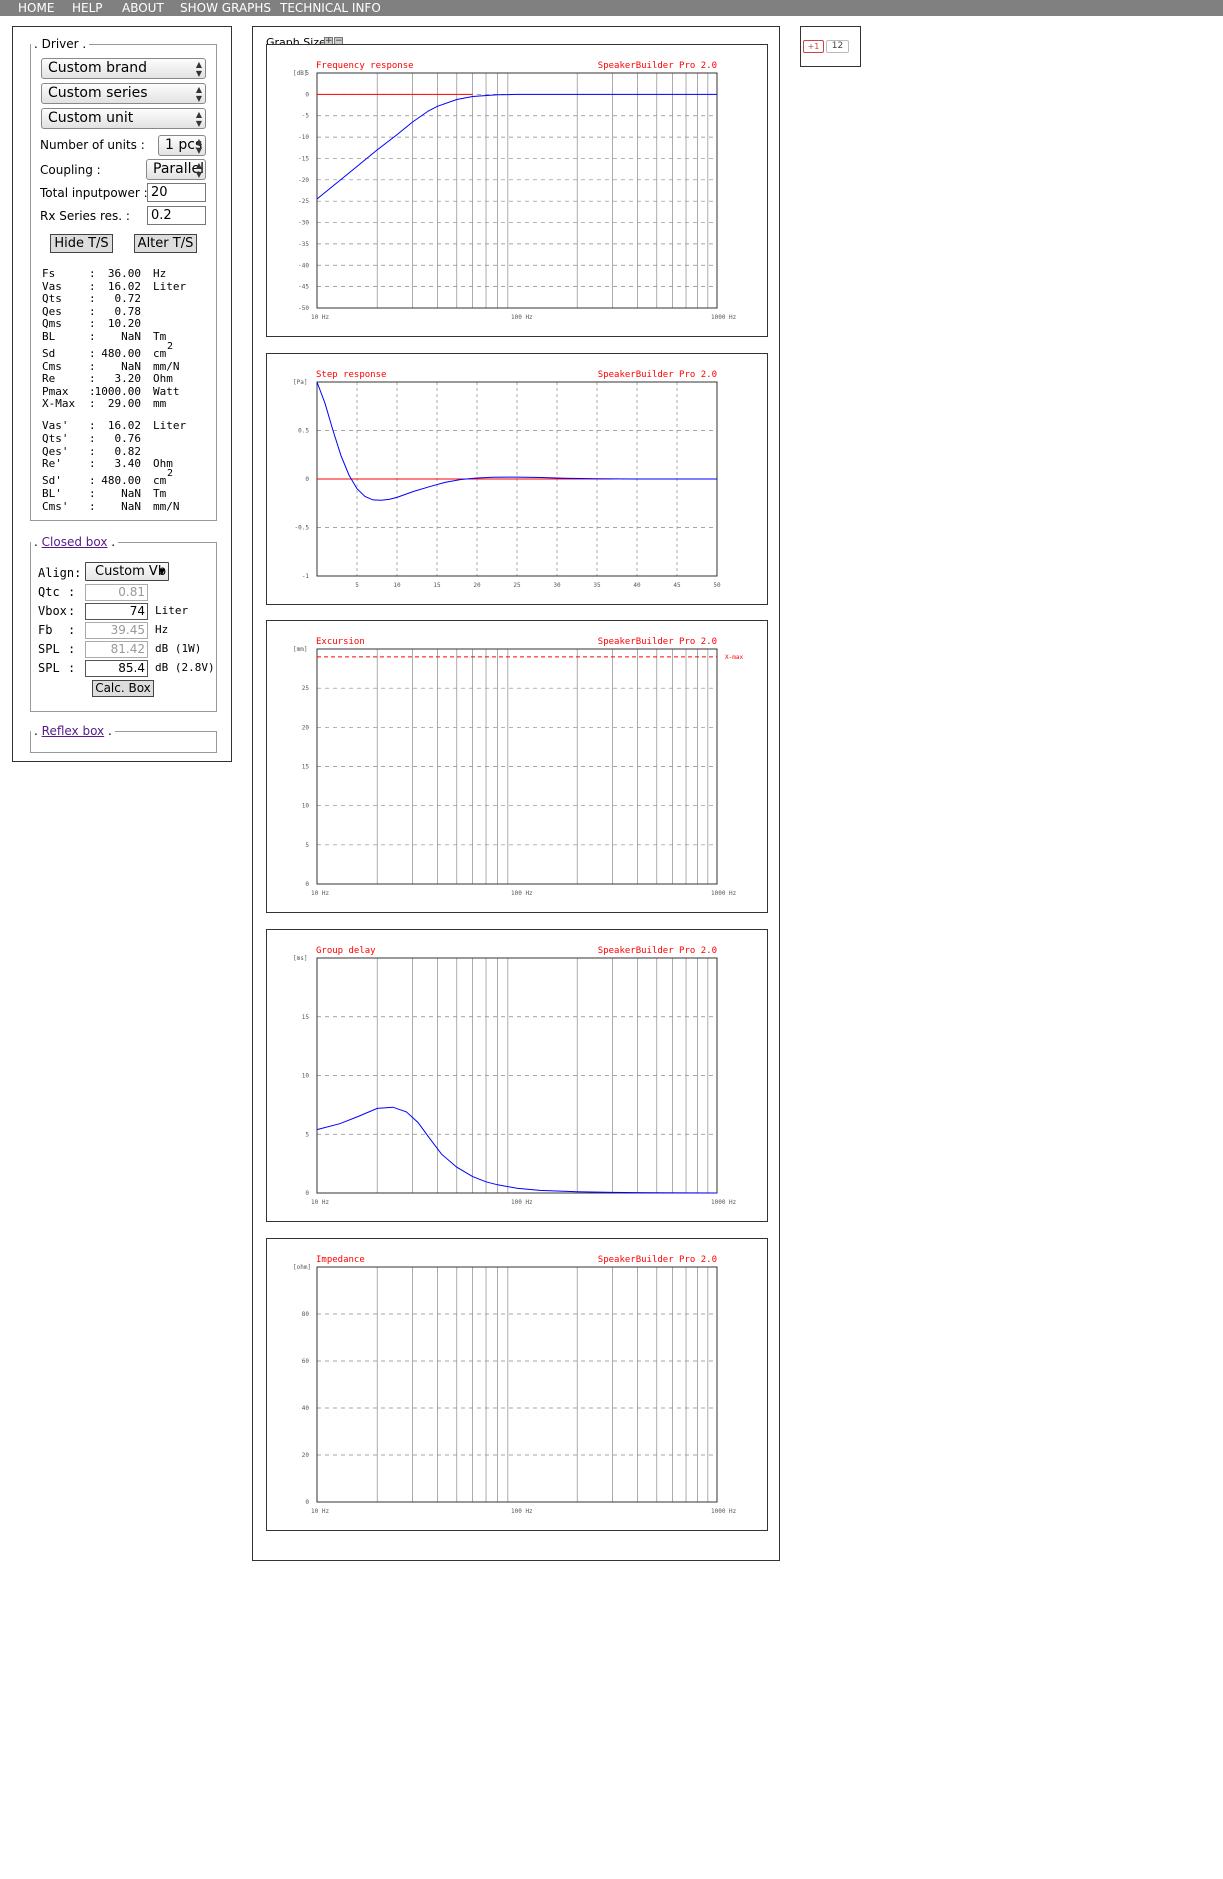 The image size is (1223, 1879). I want to click on y-axis-unit: [Pa], so click(300, 382).